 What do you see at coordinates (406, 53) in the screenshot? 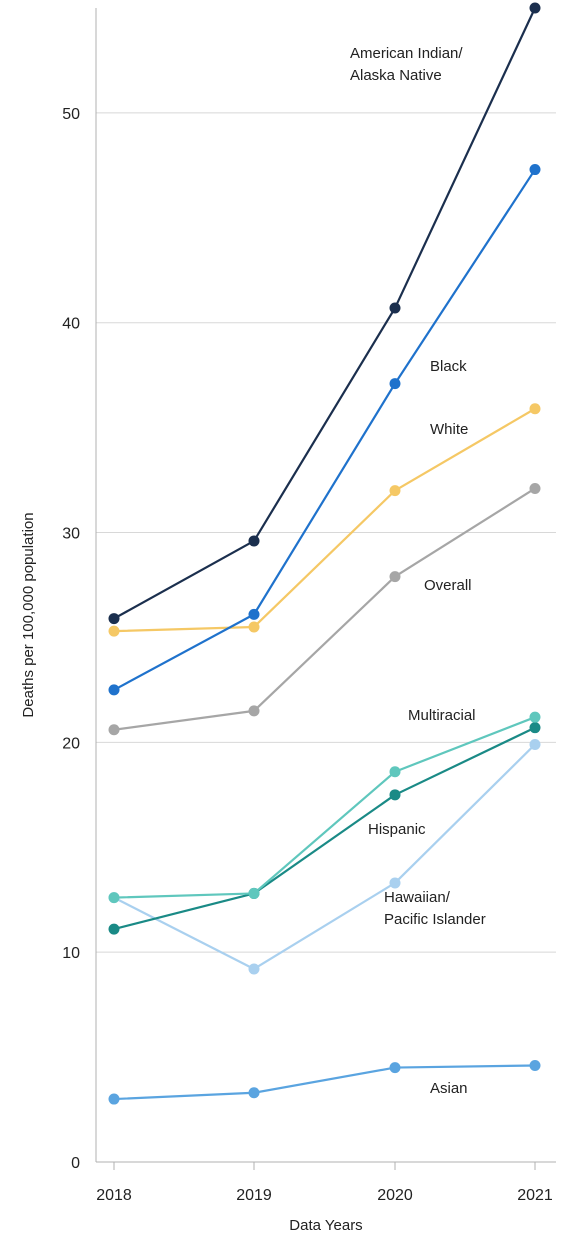
I see `series-label-line: American Indian/` at bounding box center [406, 53].